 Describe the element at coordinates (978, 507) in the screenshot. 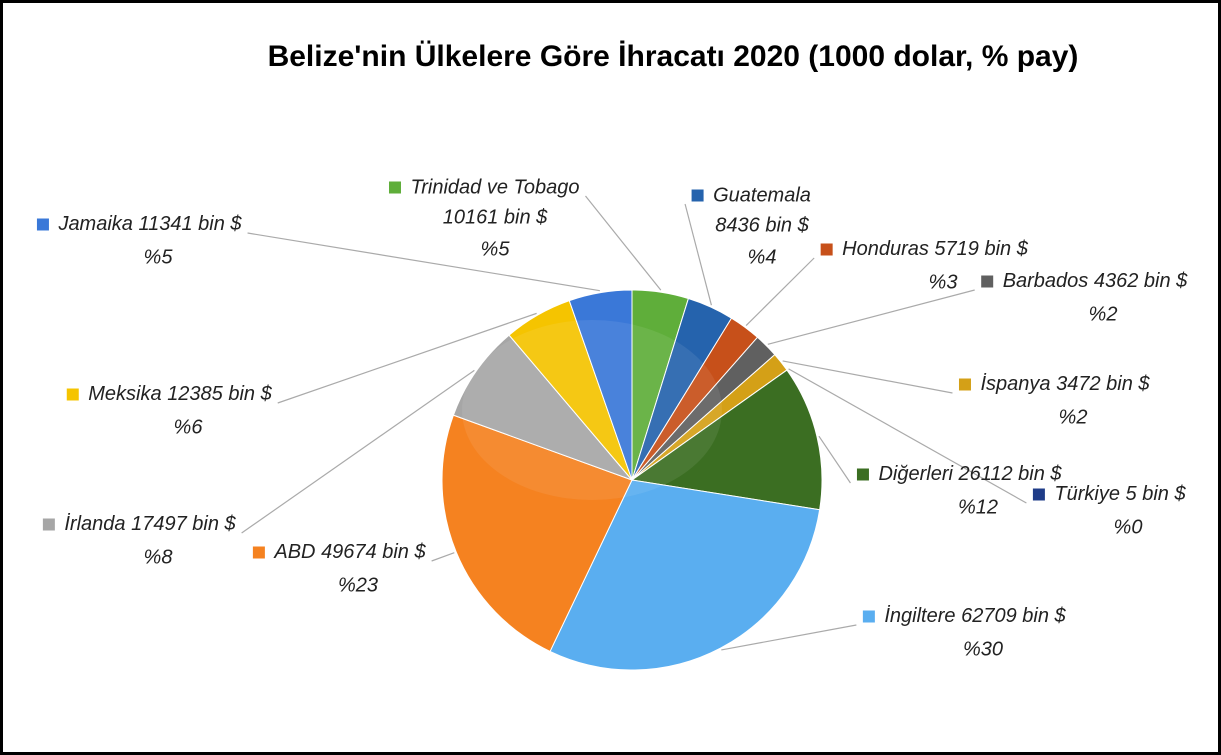

I see `label-share: %12` at that location.